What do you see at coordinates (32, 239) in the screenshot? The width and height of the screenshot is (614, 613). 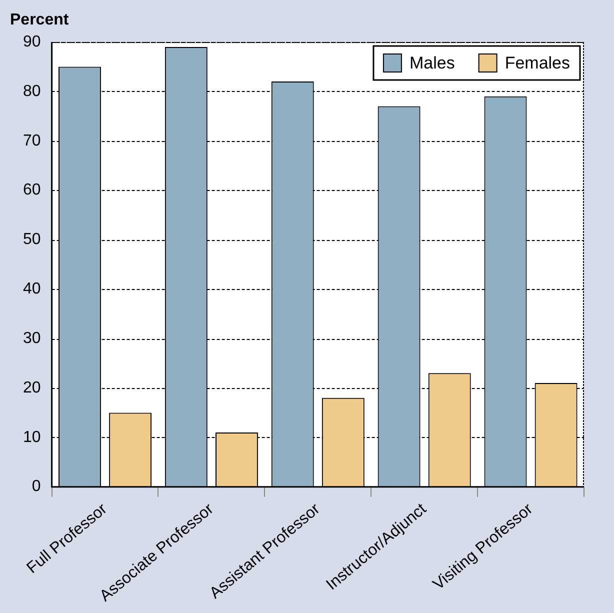 I see `y-tick-label: 50` at bounding box center [32, 239].